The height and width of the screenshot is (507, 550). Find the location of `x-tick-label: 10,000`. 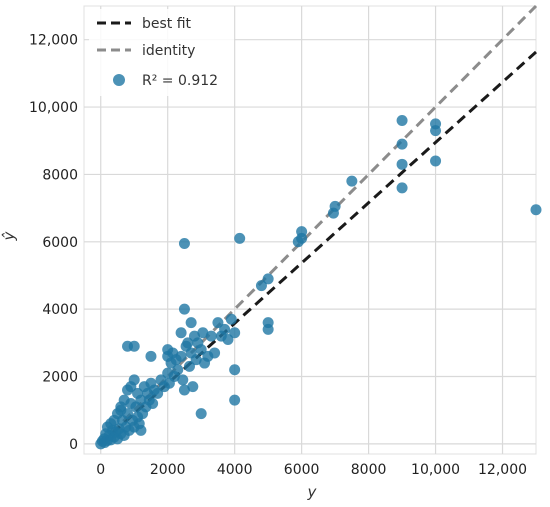

x-tick-label: 10,000 is located at coordinates (435, 470).